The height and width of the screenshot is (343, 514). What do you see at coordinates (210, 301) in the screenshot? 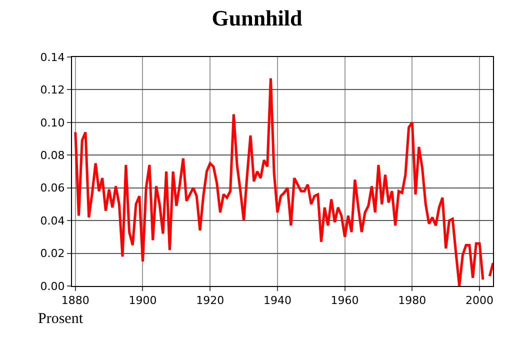
I see `x-tick-label: 1920` at bounding box center [210, 301].